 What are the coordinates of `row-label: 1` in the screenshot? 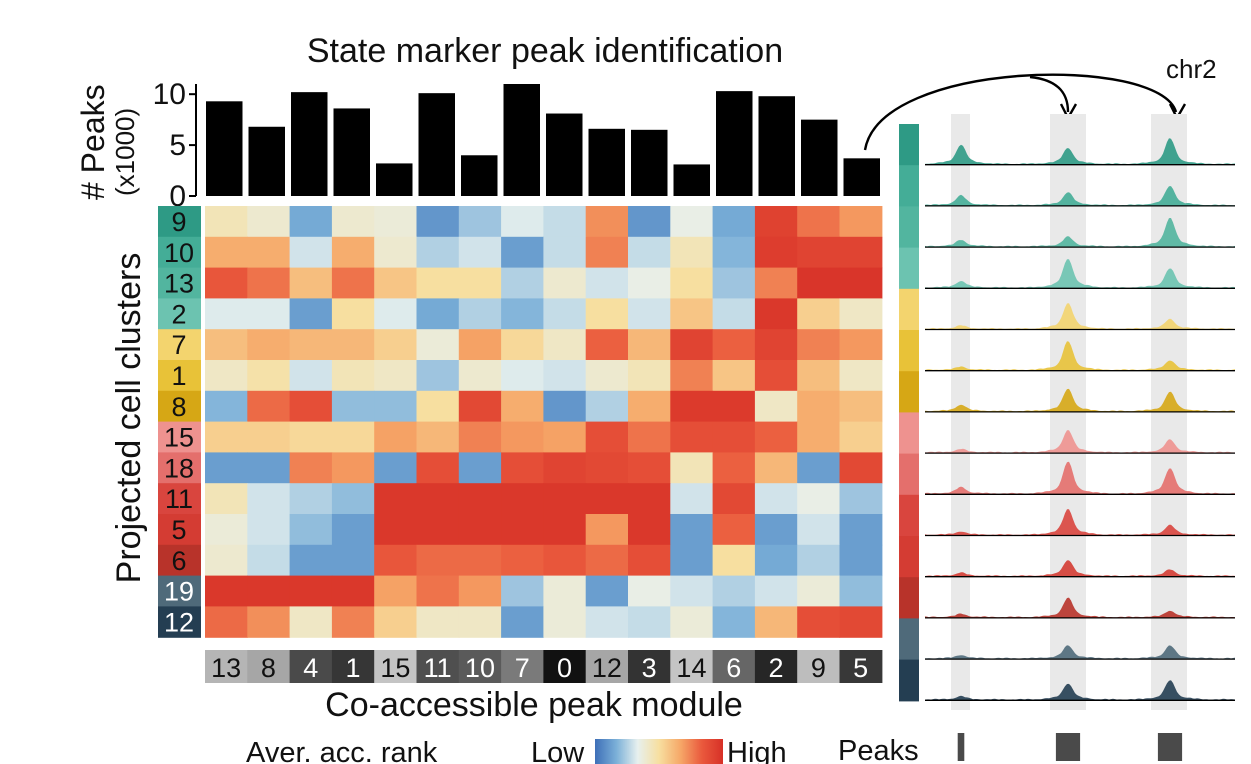 It's located at (178, 376).